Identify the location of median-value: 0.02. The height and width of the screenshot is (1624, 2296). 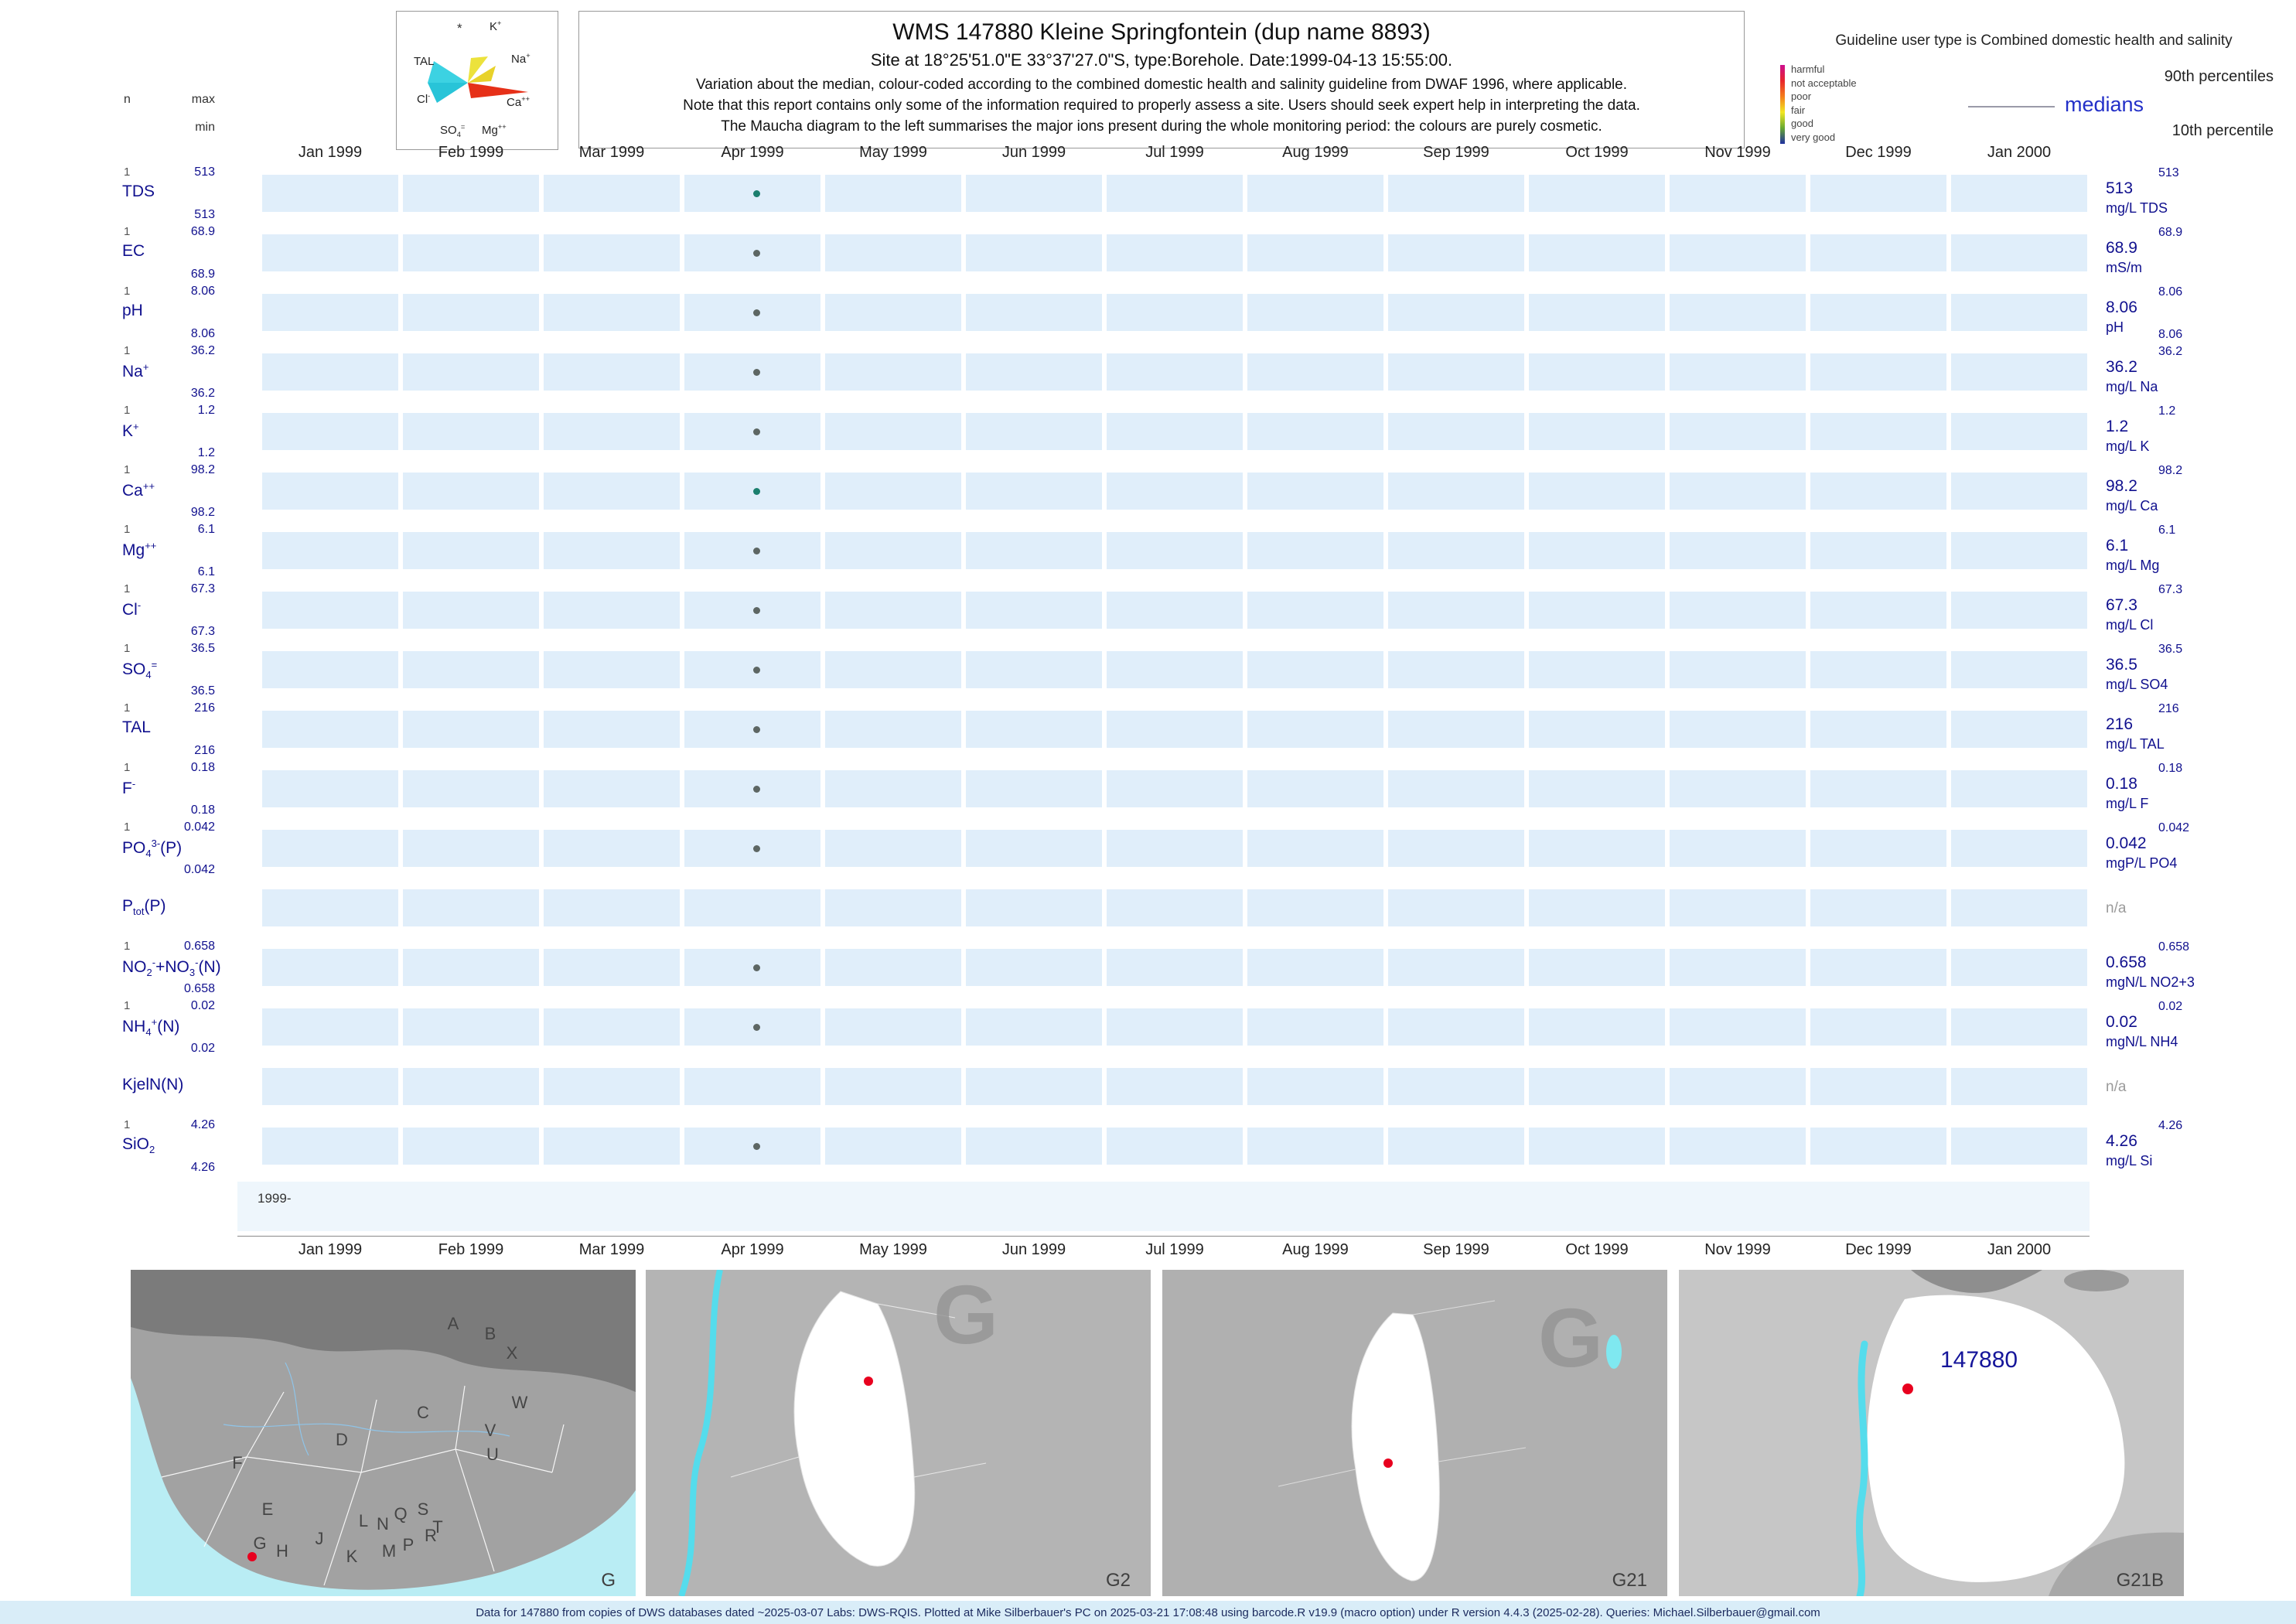
(2121, 1022).